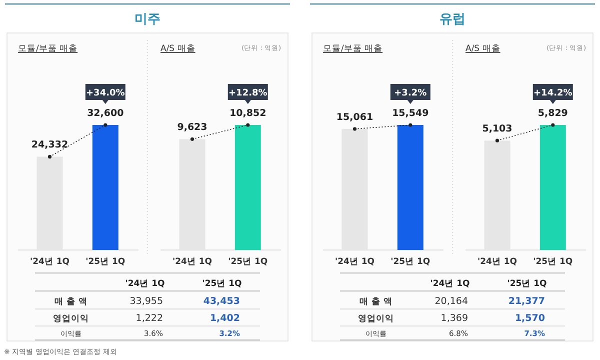  What do you see at coordinates (451, 301) in the screenshot?
I see `text: 20,164` at bounding box center [451, 301].